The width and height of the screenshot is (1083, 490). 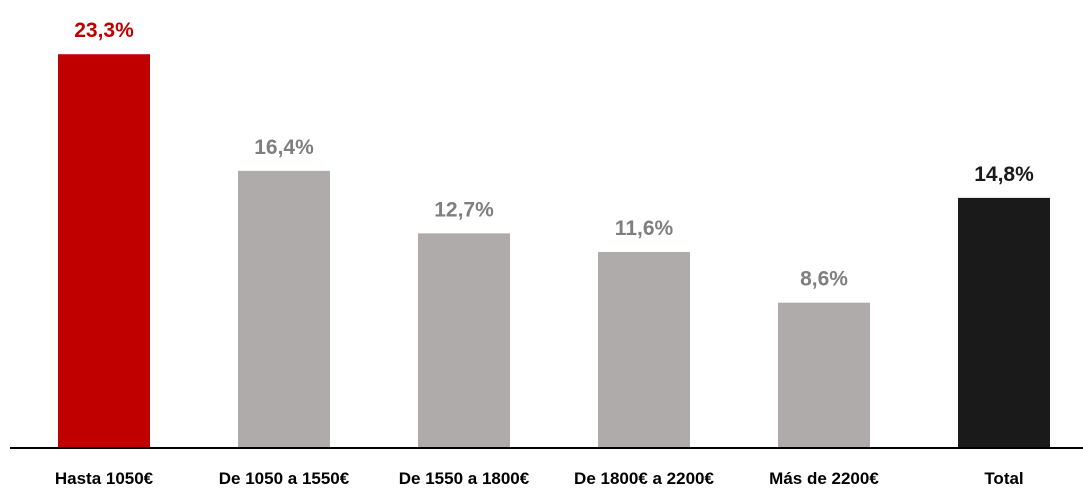 I want to click on value-label-mas-de-2200: 8,6%, so click(x=824, y=279).